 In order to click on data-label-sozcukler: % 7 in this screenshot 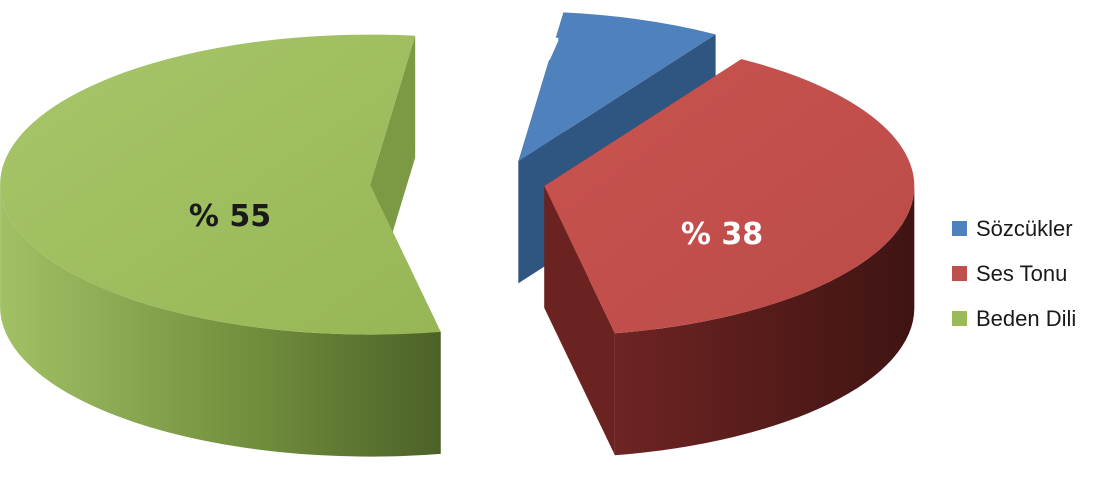, I will do `click(529, 50)`.